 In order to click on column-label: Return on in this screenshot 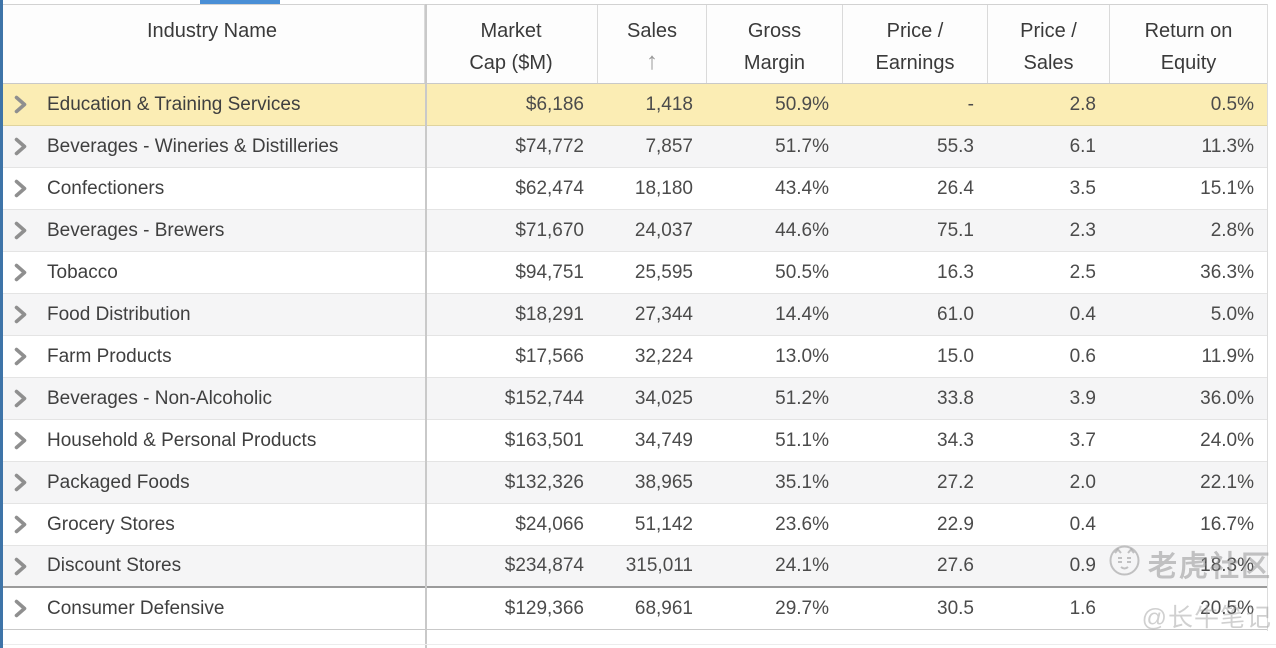, I will do `click(1188, 31)`.